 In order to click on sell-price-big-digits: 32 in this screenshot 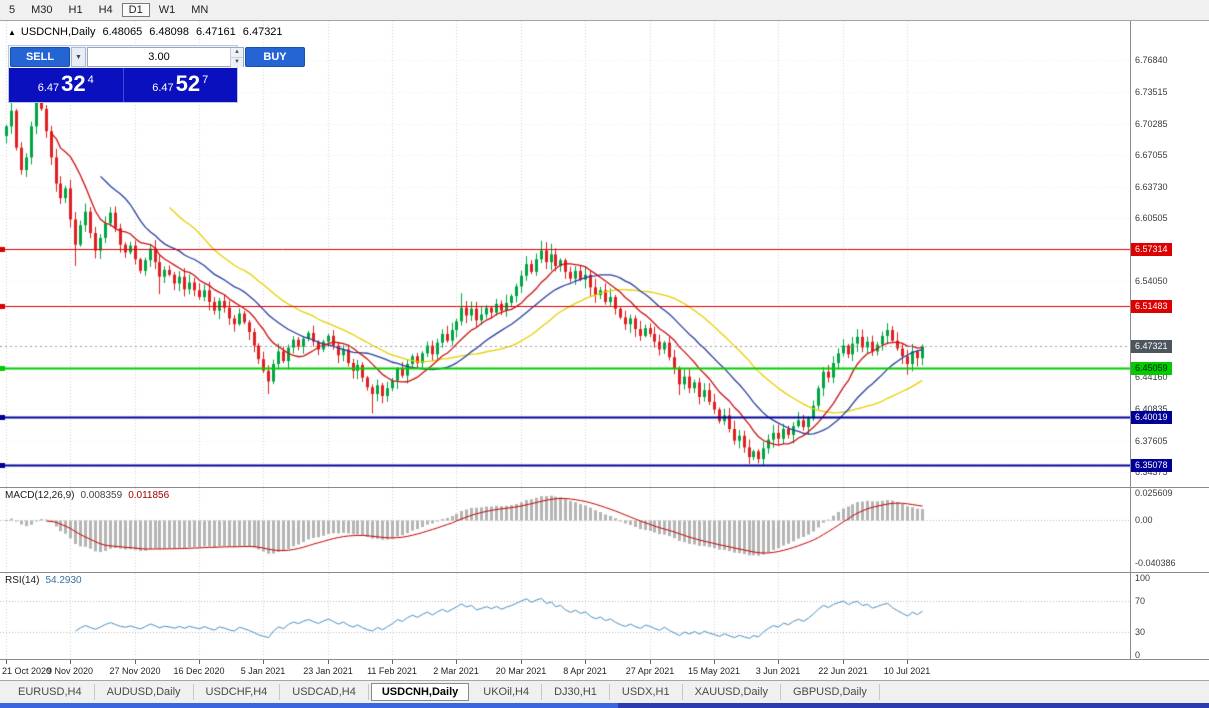, I will do `click(73, 83)`.